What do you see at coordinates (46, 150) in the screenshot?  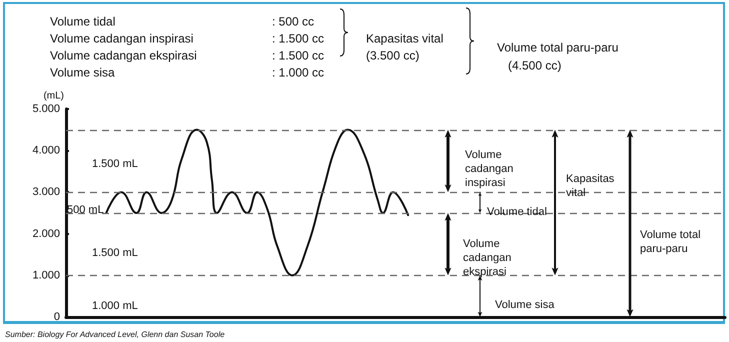 I see `y-tick-label: 4.000` at bounding box center [46, 150].